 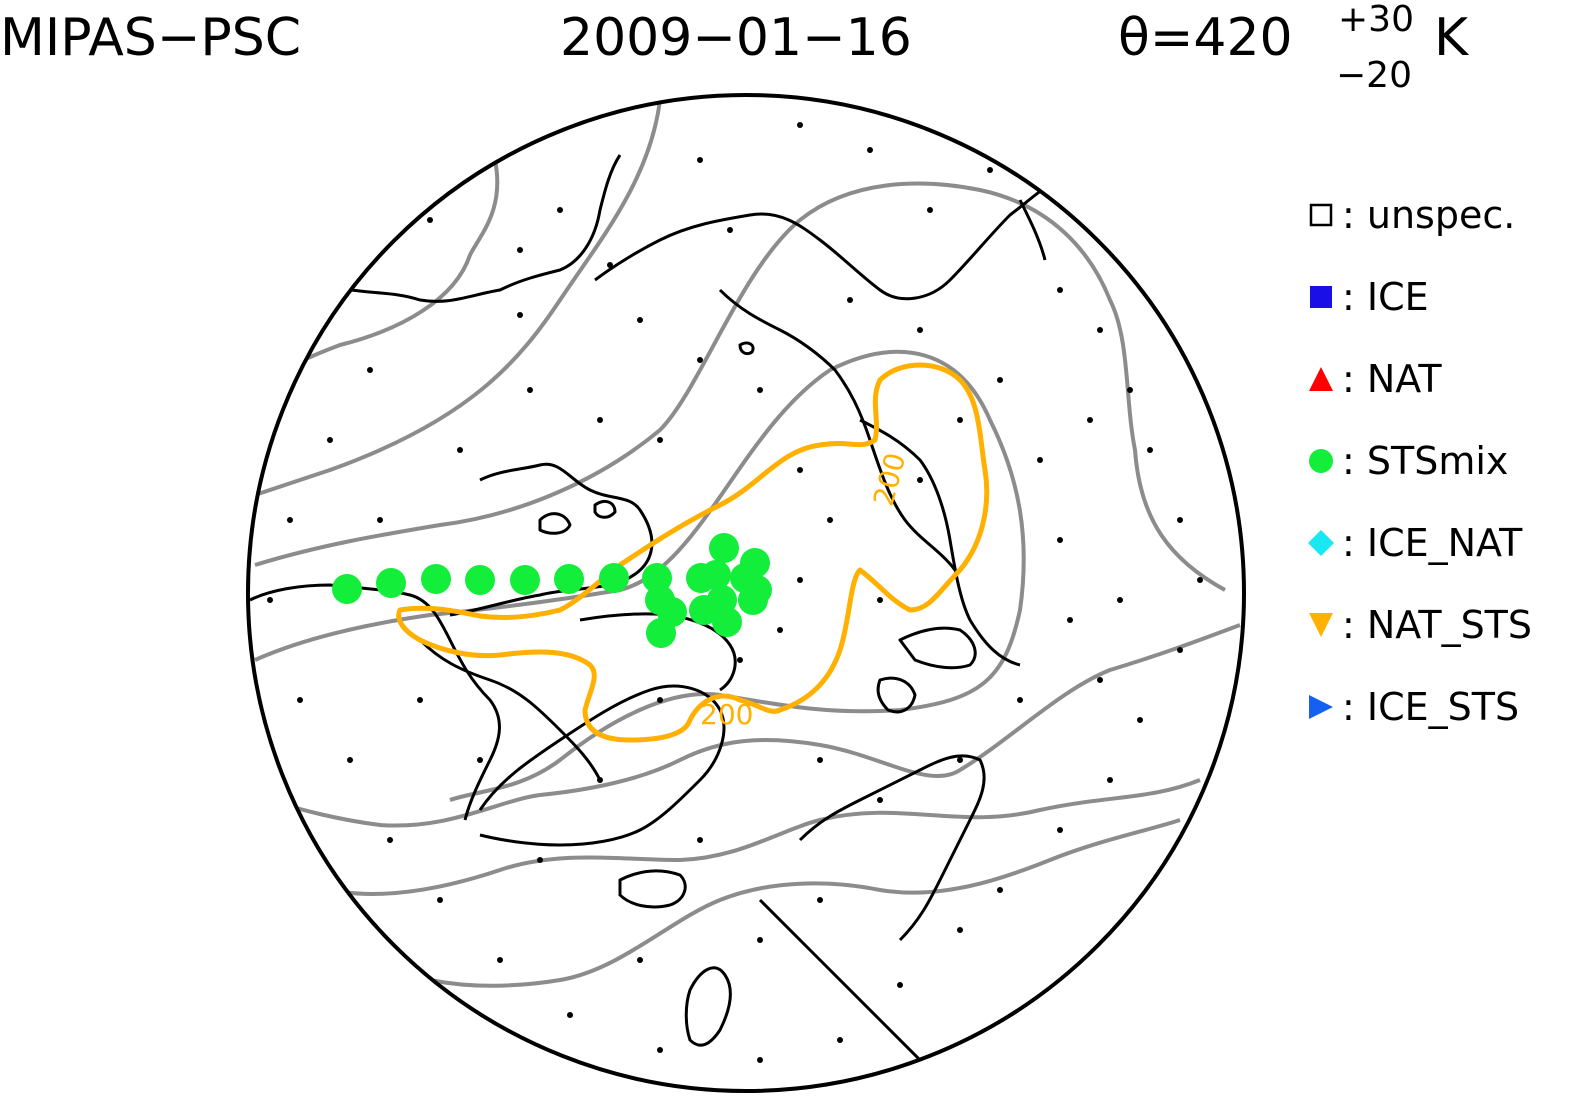 What do you see at coordinates (896, 695) in the screenshot?
I see `coast-svalbard` at bounding box center [896, 695].